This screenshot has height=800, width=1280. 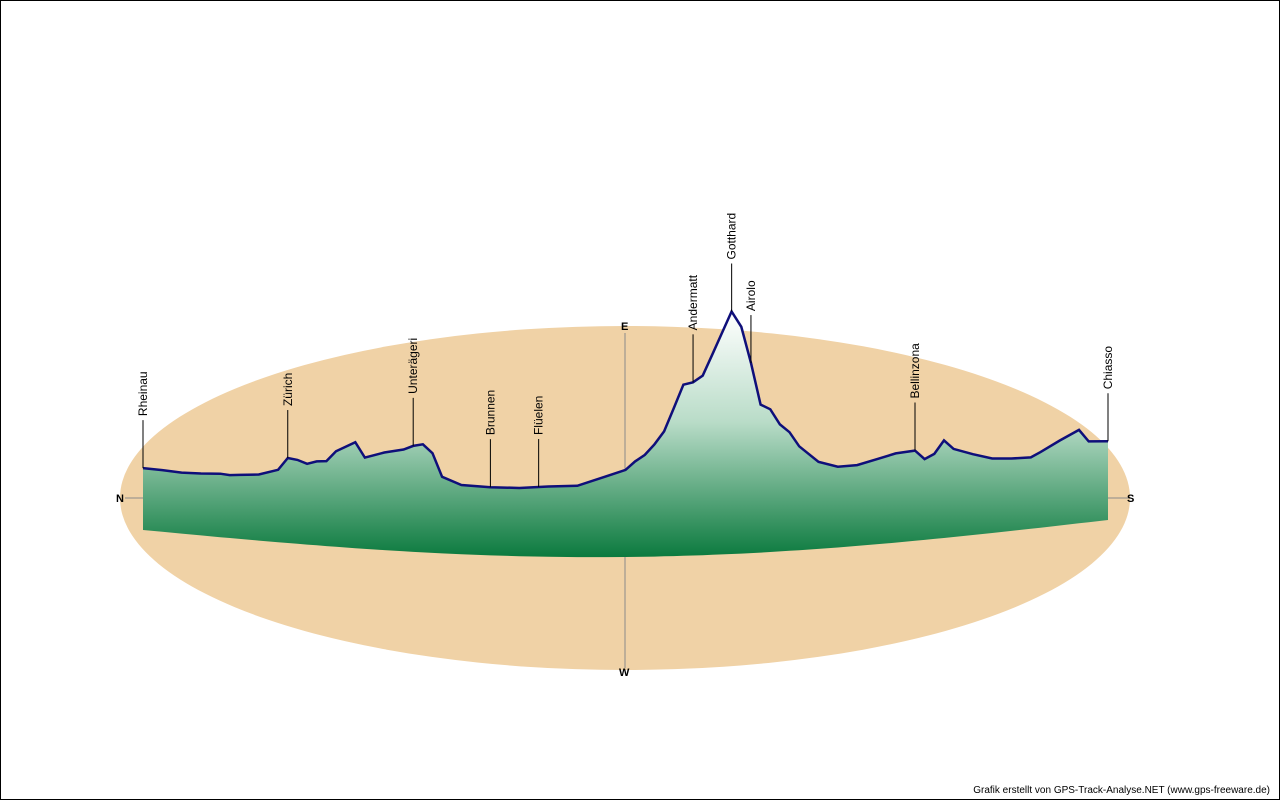 What do you see at coordinates (413, 366) in the screenshot?
I see `place-label: Unterägeri` at bounding box center [413, 366].